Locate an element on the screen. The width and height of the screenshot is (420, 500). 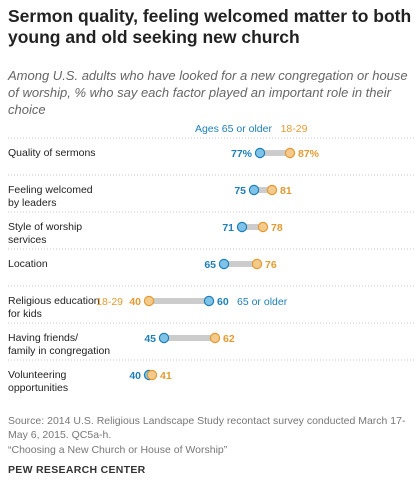
value-label-younger: 87% is located at coordinates (309, 154).